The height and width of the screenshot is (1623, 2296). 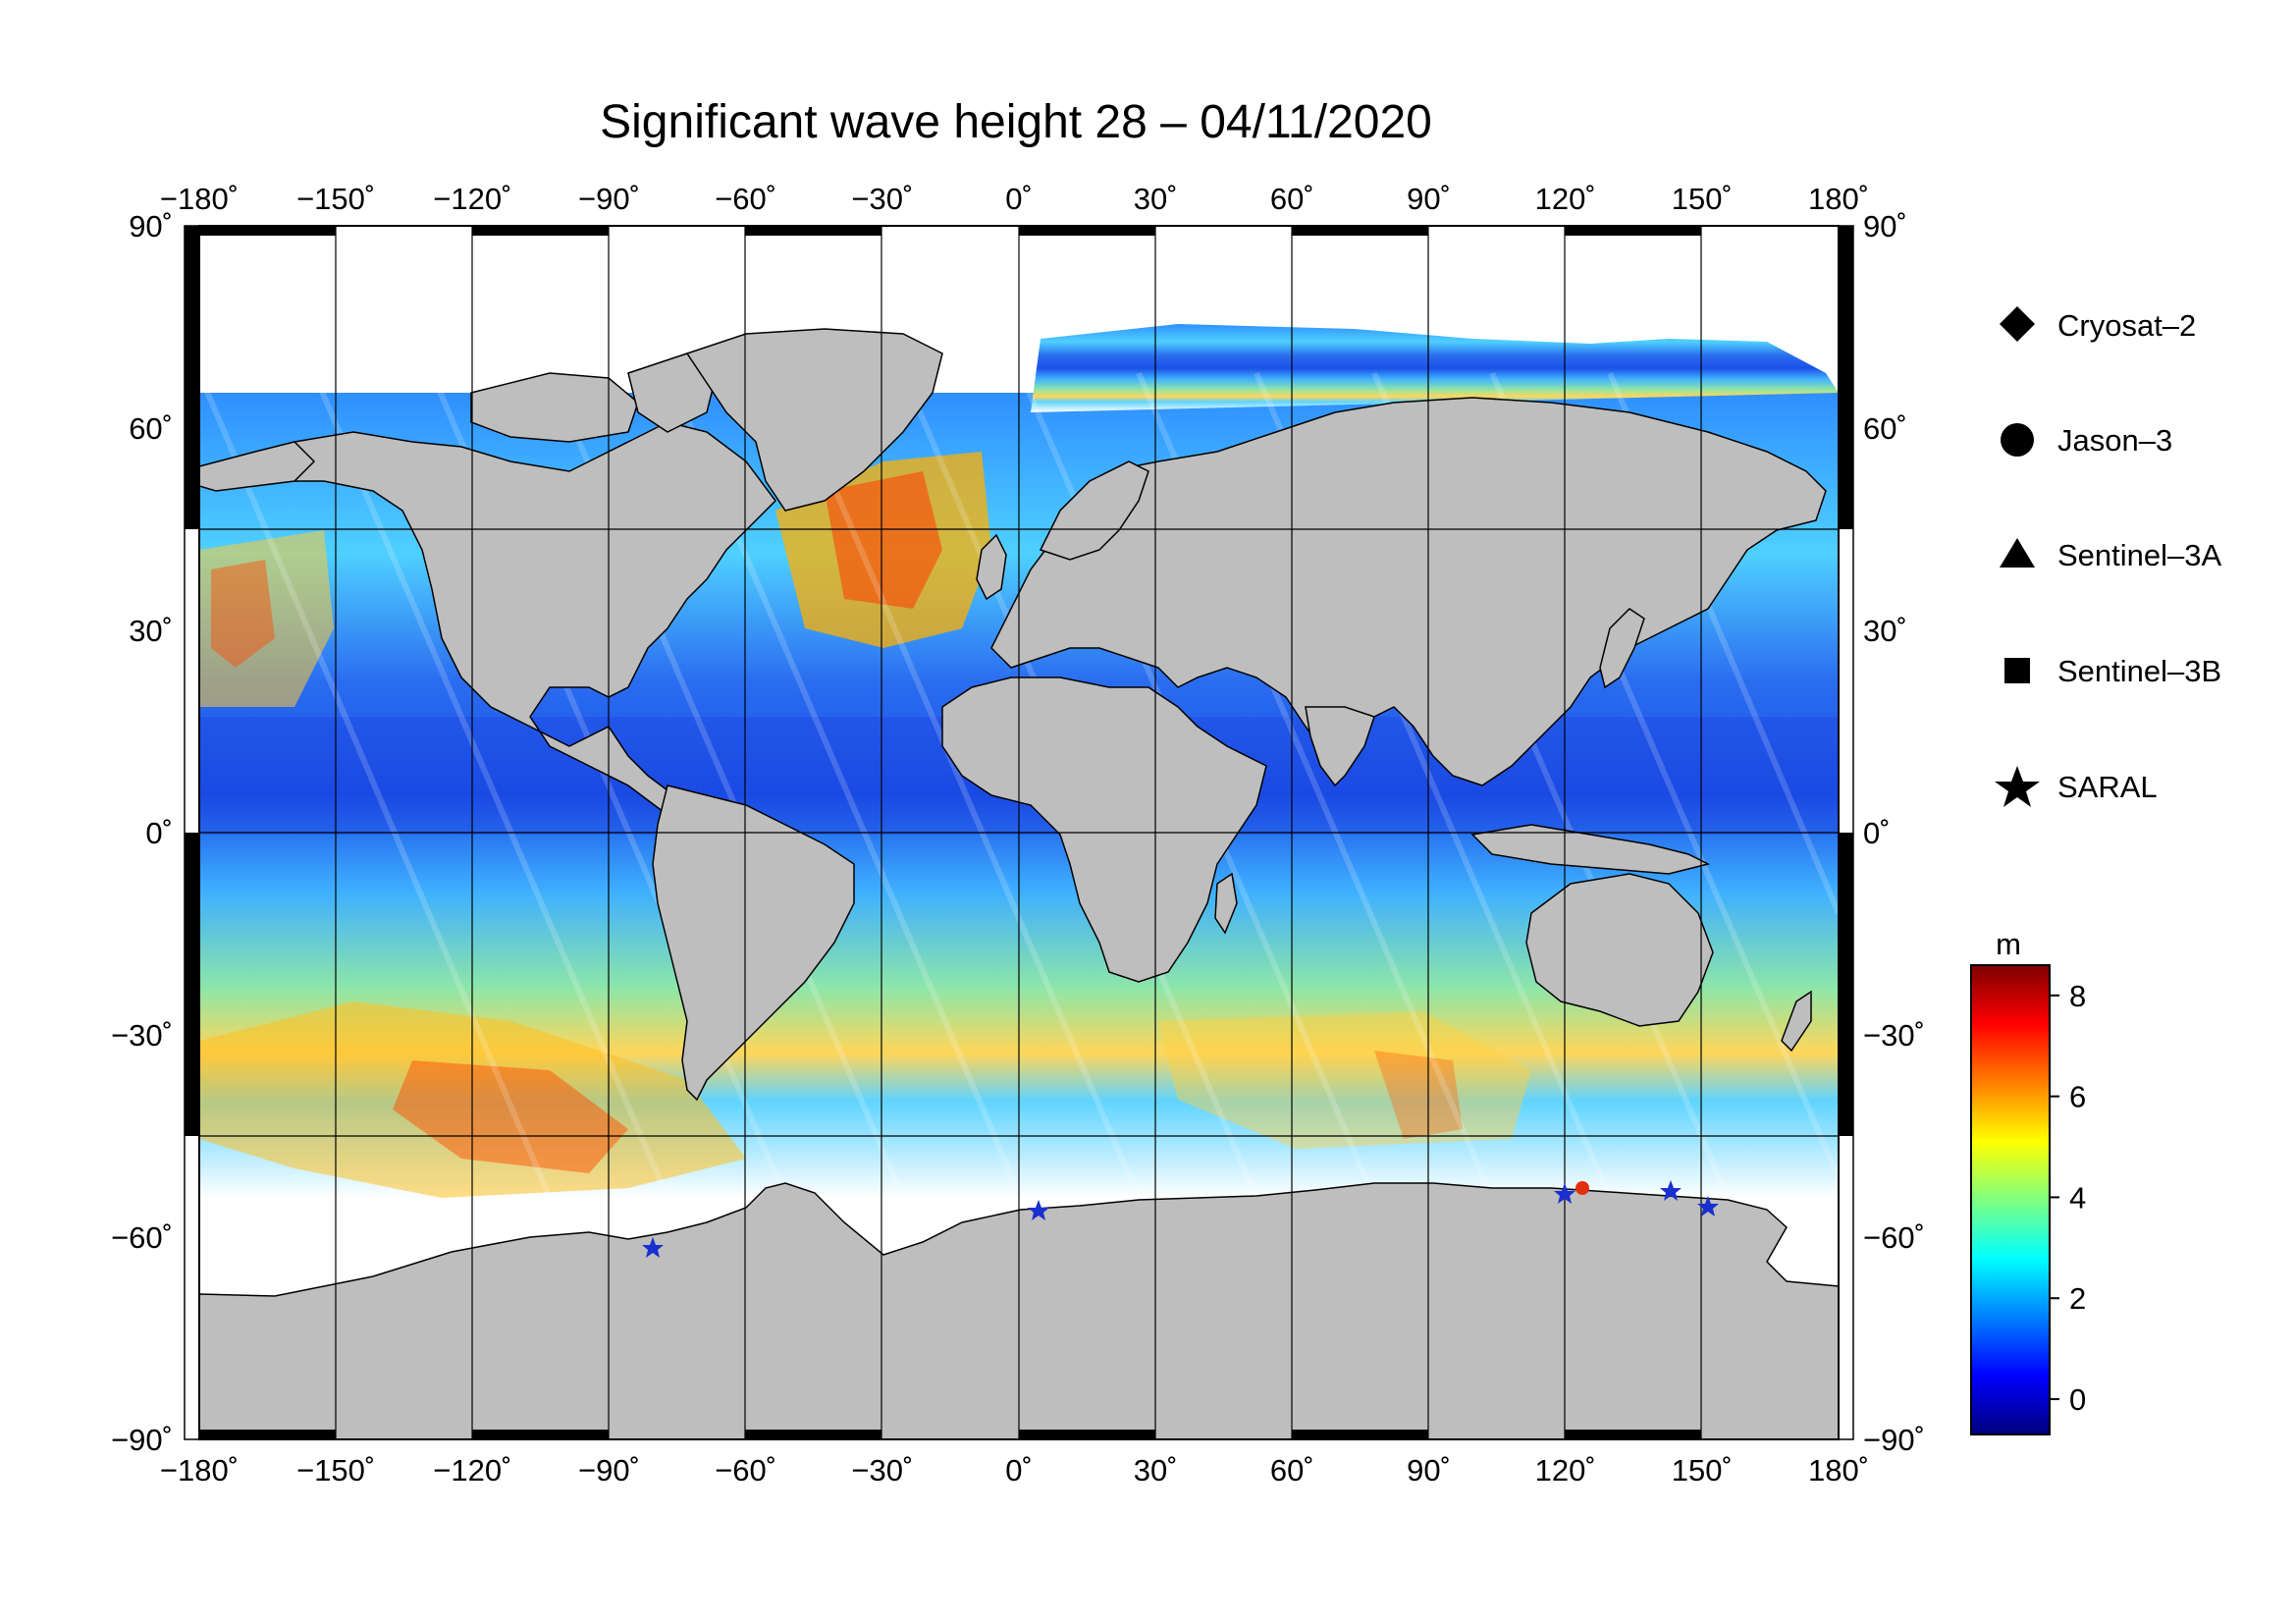 I want to click on lon-tick-label-top: −150˚, so click(x=335, y=199).